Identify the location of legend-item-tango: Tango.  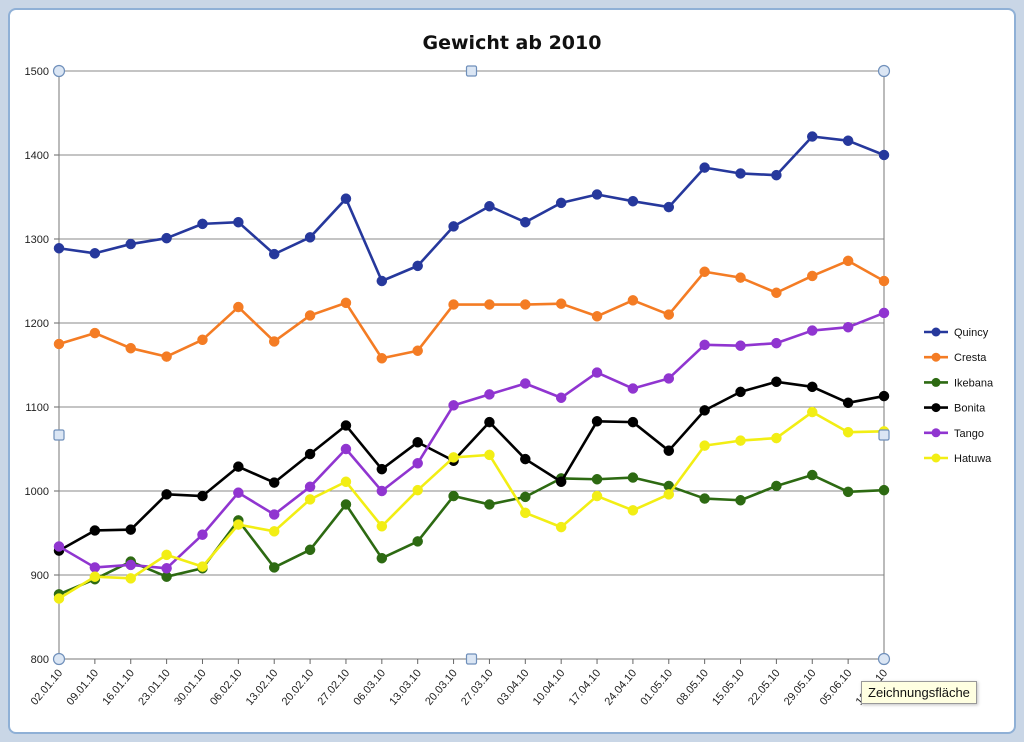
(954, 434).